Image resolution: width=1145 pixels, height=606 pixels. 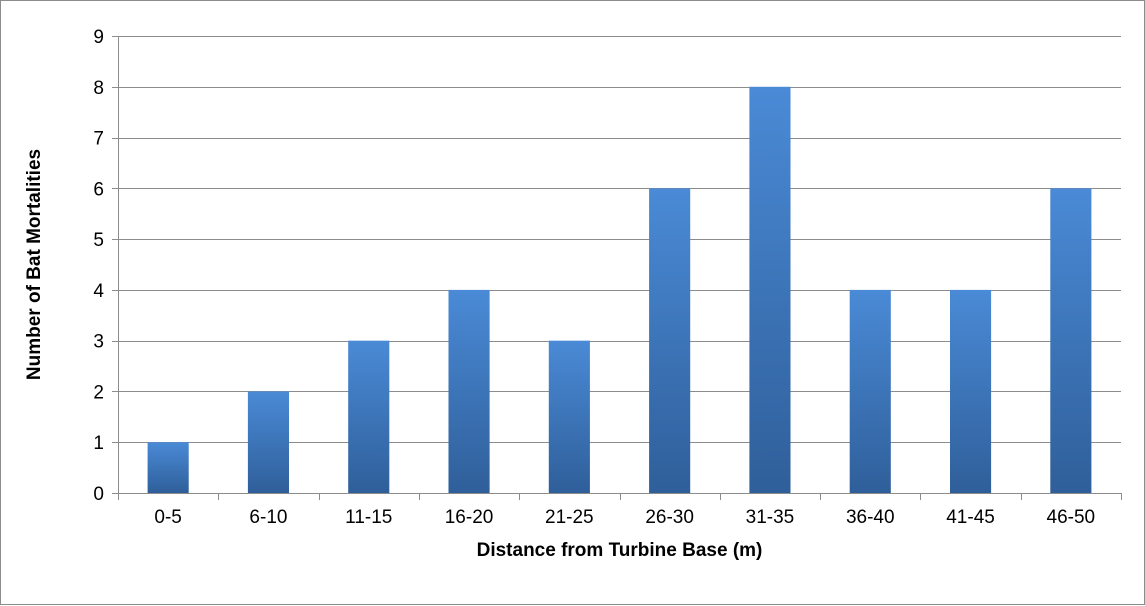 I want to click on y-tick-label: 9, so click(x=98, y=37).